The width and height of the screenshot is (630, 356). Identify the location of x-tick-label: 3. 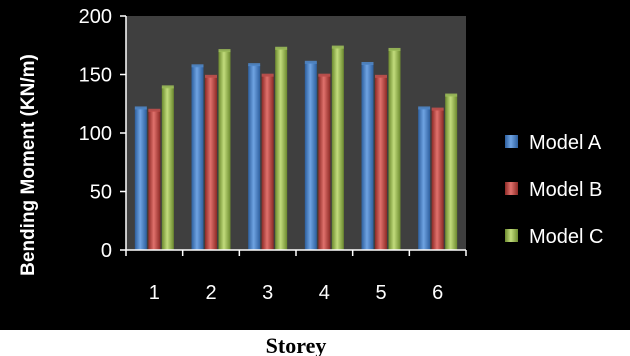
(267, 293).